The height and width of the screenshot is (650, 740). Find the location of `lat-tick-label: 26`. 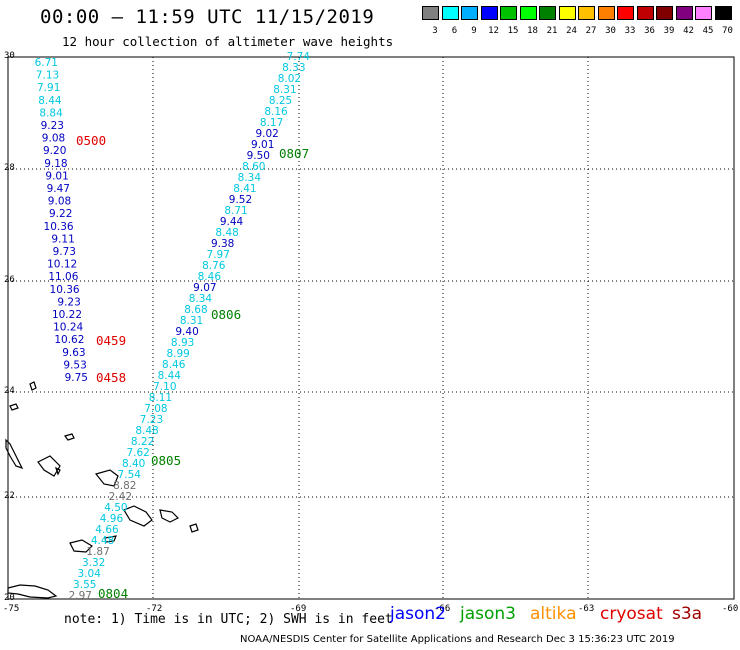

lat-tick-label: 26 is located at coordinates (9, 280).